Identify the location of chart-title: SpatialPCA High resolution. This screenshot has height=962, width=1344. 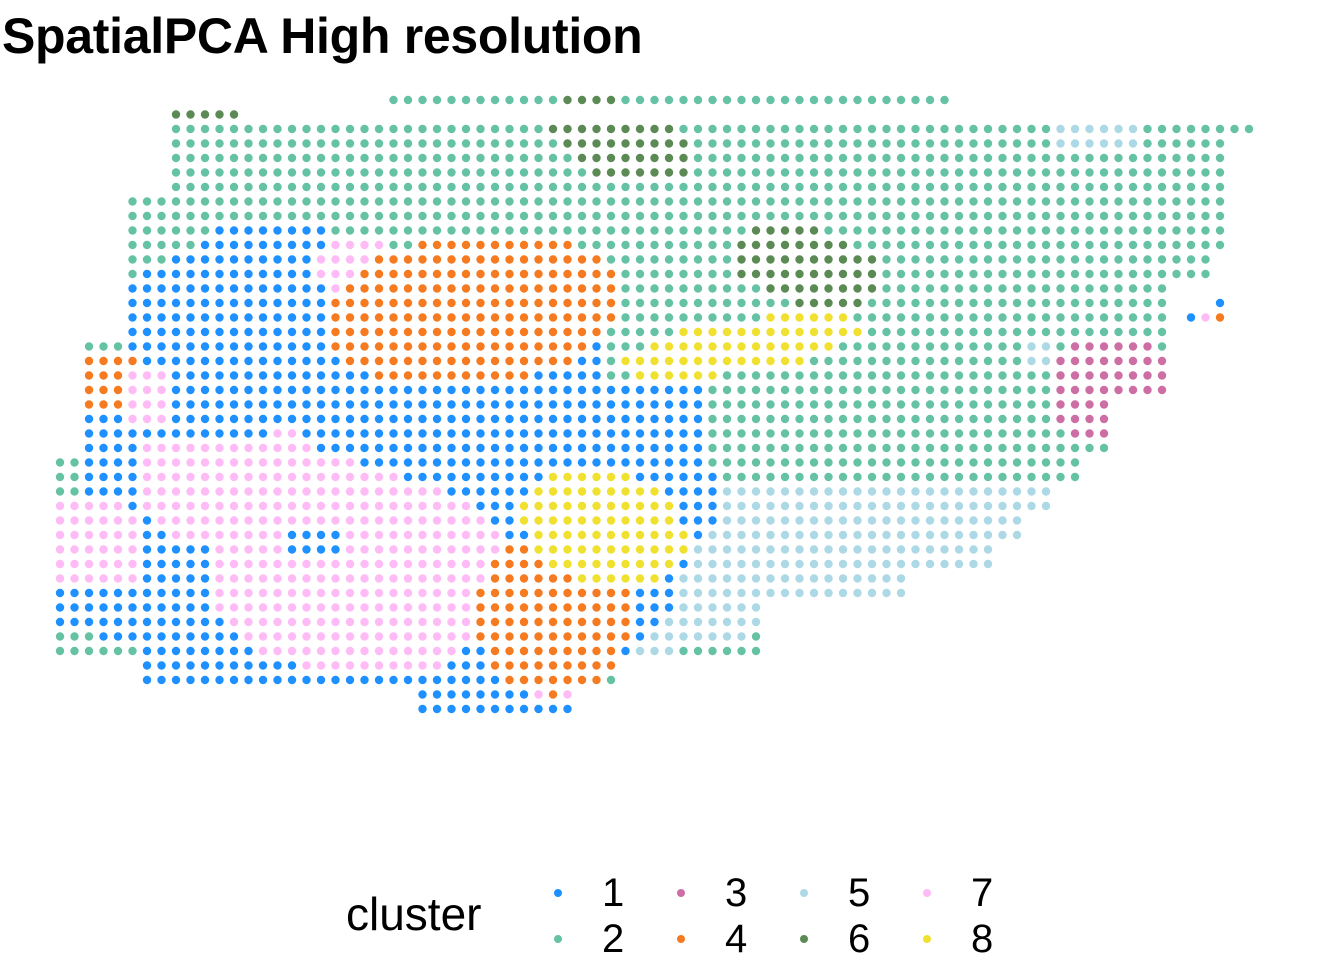
(322, 36).